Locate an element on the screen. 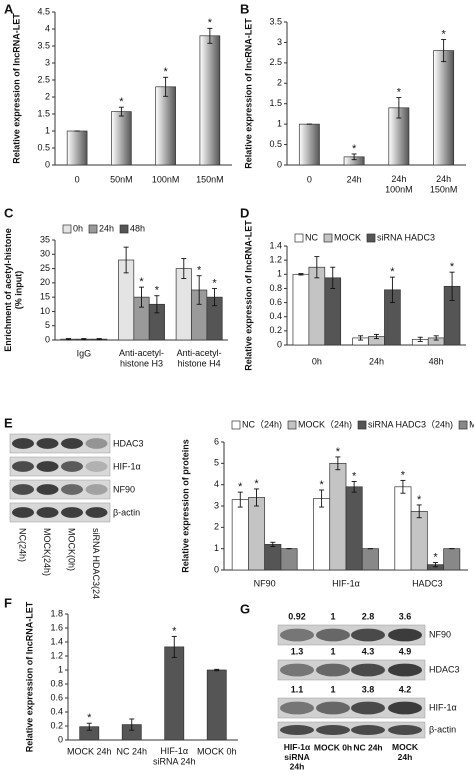 The width and height of the screenshot is (474, 775). y-tick-label: 30 is located at coordinates (45, 254).